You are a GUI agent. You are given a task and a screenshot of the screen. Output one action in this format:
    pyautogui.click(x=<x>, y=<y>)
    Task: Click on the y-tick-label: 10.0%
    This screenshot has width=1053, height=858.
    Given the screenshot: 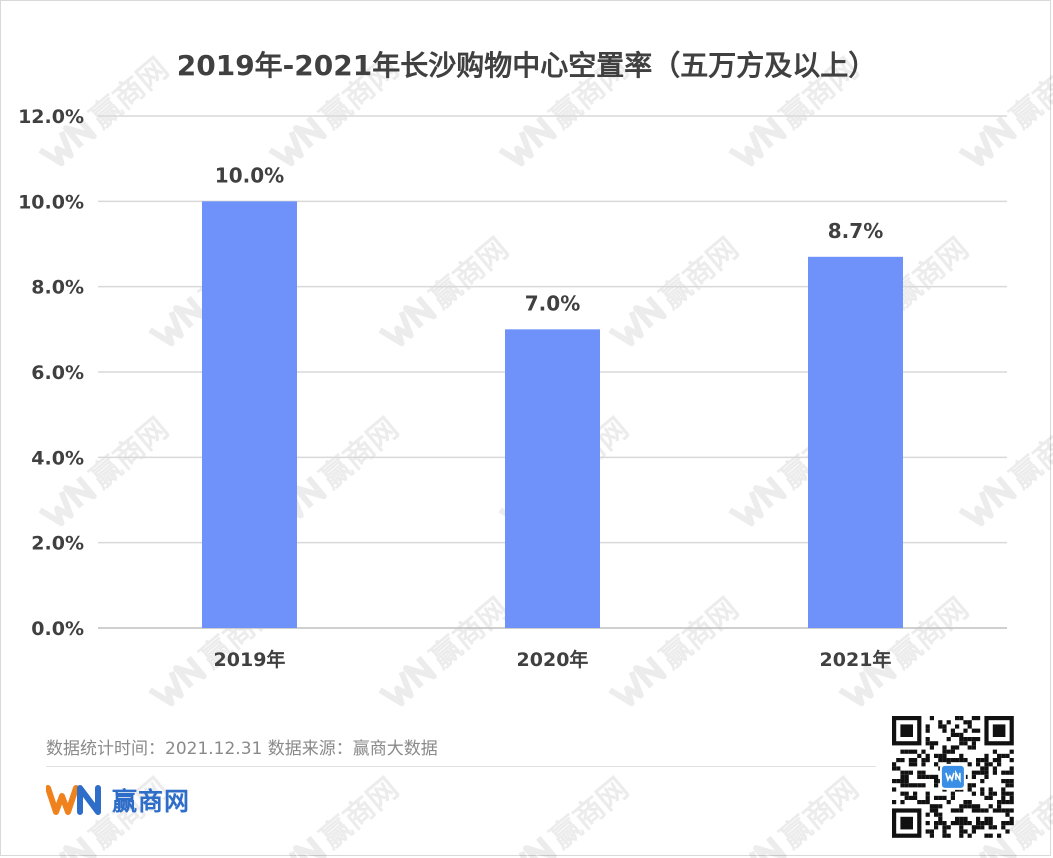 What is the action you would take?
    pyautogui.click(x=51, y=202)
    